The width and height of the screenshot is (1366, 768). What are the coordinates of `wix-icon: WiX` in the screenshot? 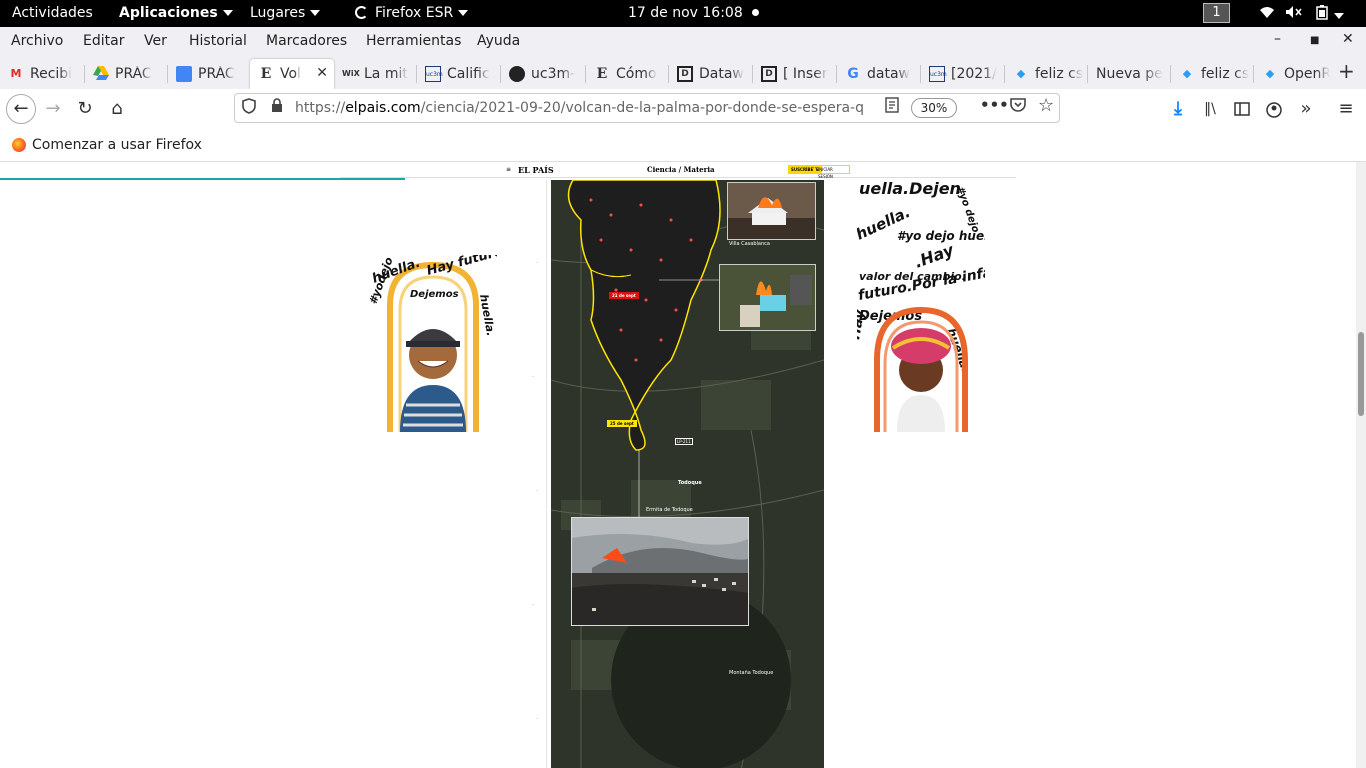 It's located at (351, 73).